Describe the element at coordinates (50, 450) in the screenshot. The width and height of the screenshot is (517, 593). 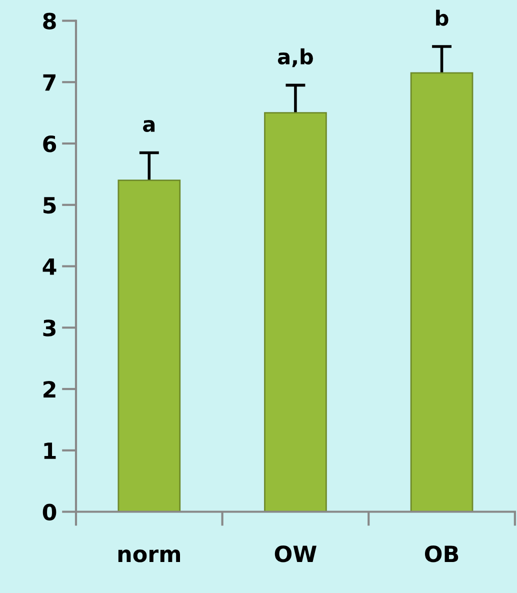
I see `y-tick-label: 1` at that location.